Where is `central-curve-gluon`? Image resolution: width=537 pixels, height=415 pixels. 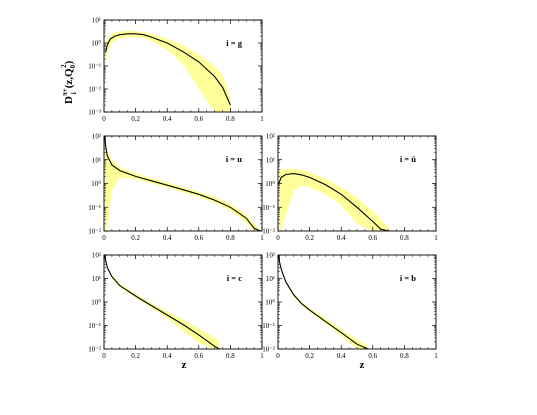 central-curve-gluon is located at coordinates (168, 69).